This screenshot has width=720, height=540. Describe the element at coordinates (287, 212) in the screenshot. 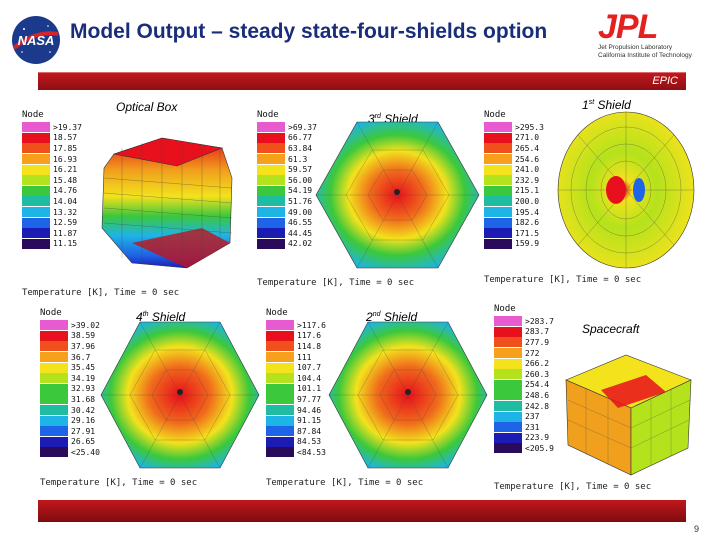

I see `legend-row: 49.00` at that location.